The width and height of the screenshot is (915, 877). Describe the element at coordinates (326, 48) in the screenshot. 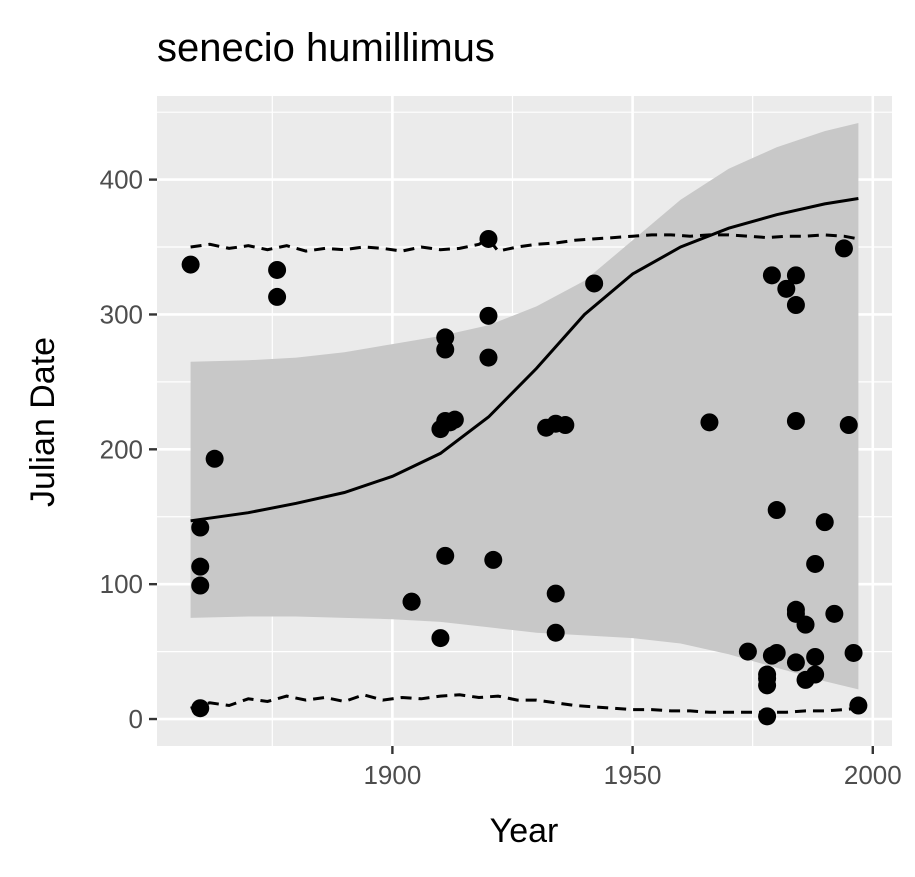

I see `chart-title: senecio humillimus` at that location.